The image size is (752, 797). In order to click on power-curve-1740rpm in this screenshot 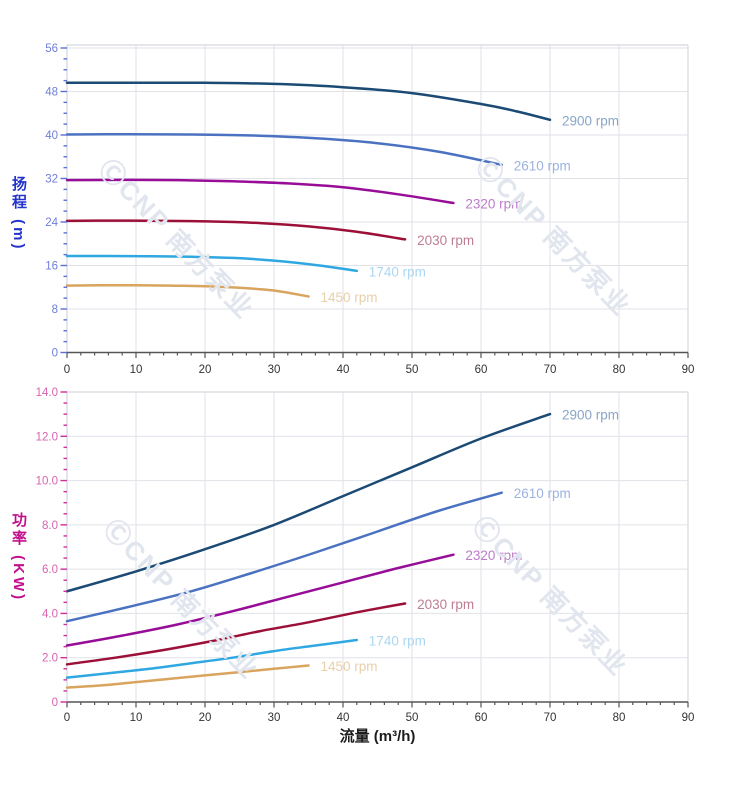, I will do `click(212, 658)`.